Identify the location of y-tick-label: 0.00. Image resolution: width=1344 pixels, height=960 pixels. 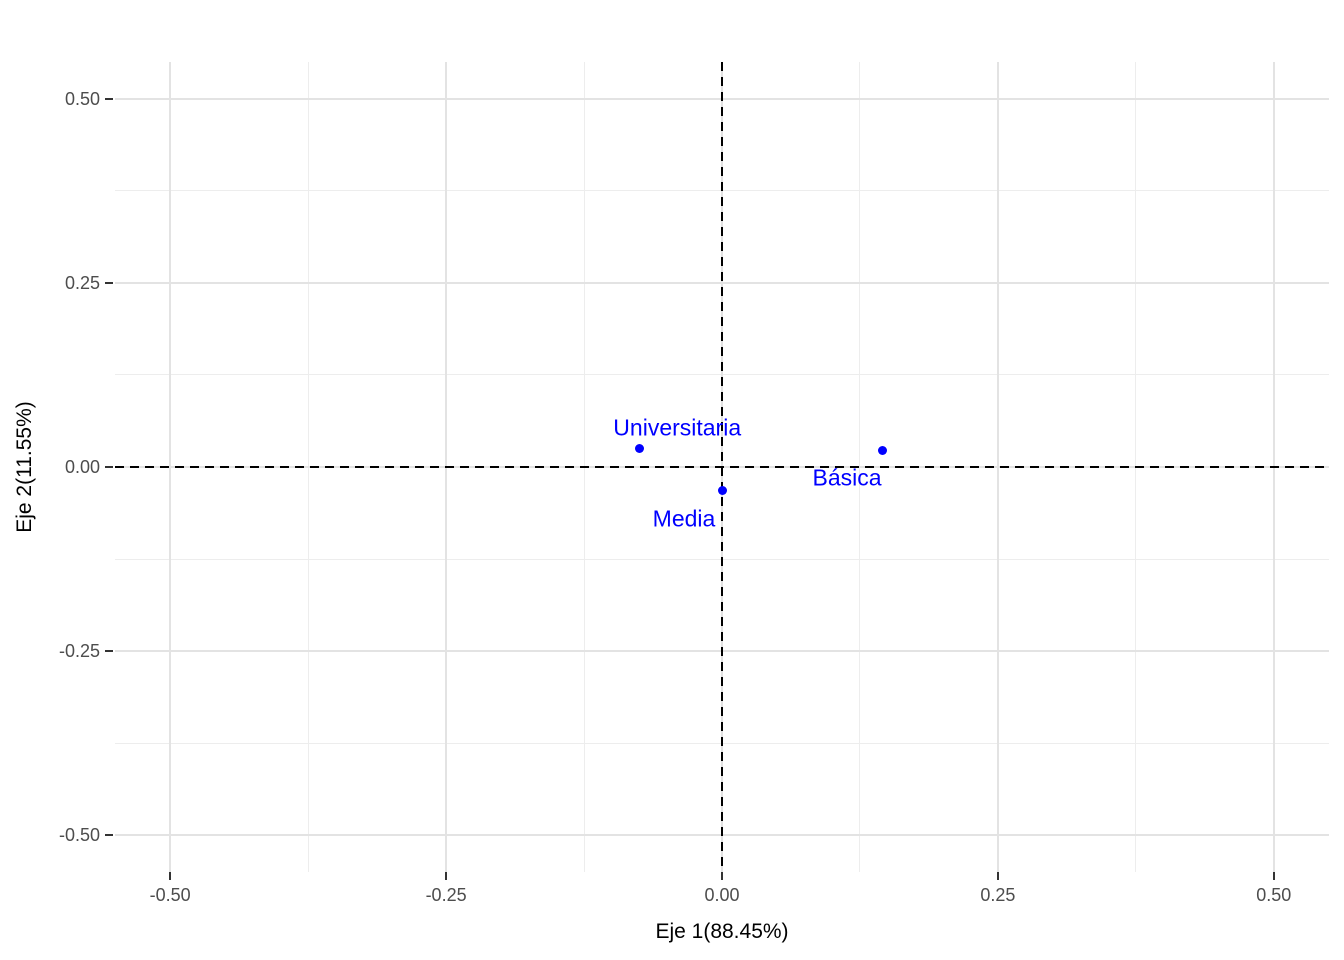
(82, 467).